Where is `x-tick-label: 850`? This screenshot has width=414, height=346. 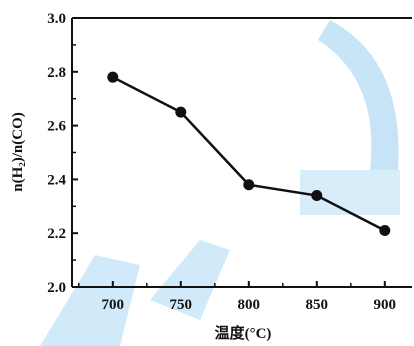 x-tick-label: 850 is located at coordinates (317, 305).